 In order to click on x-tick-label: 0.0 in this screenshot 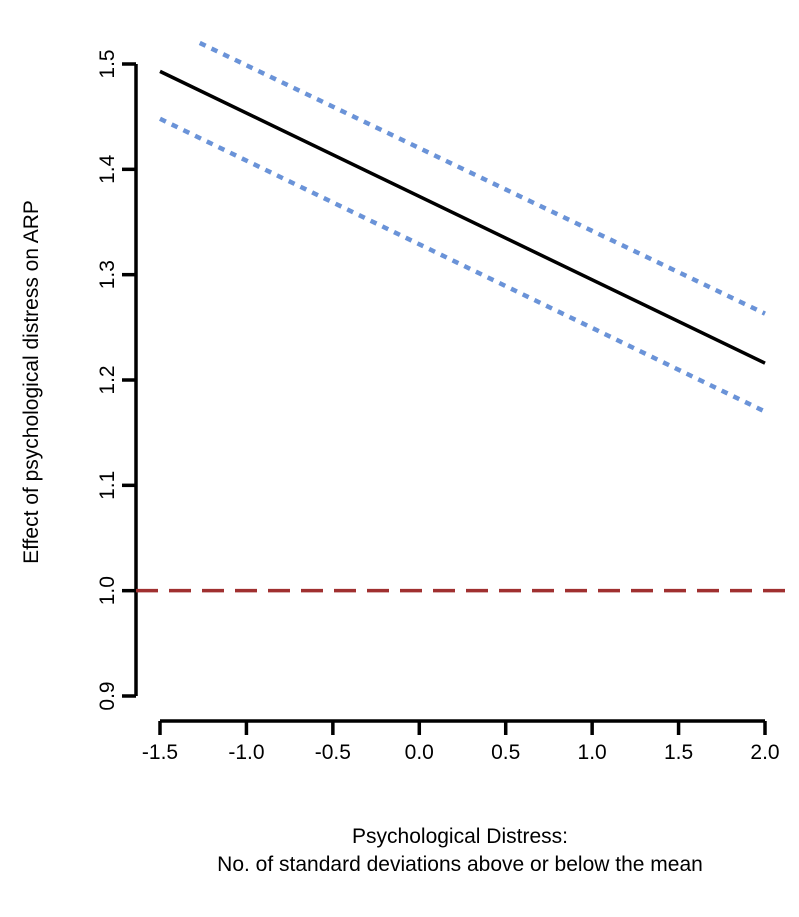, I will do `click(419, 752)`.